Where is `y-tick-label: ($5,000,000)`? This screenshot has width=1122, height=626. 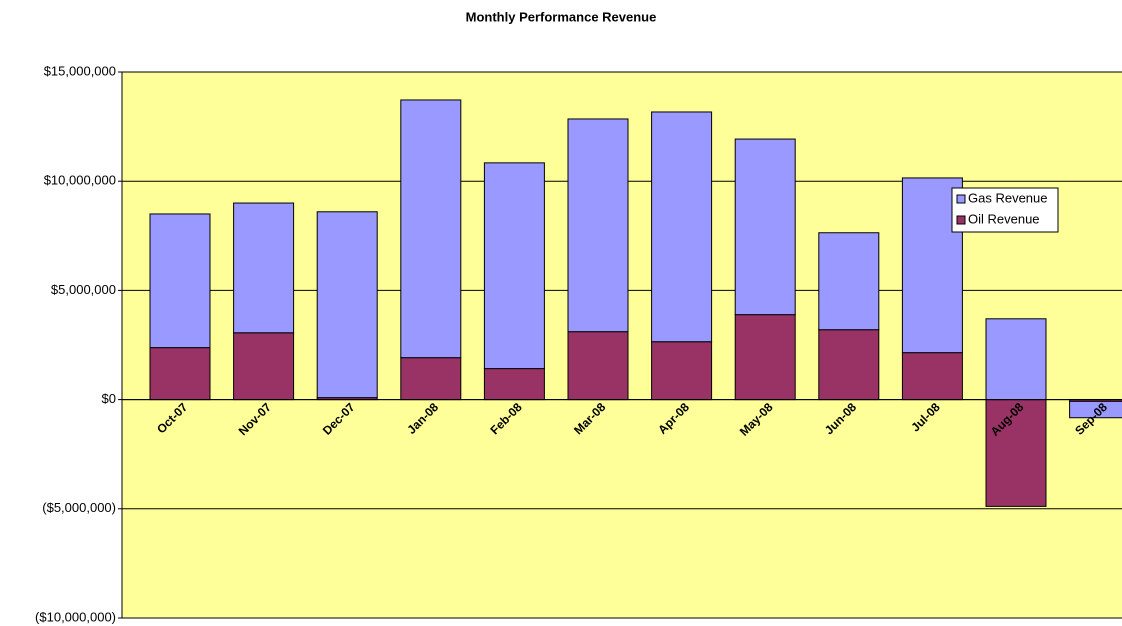
y-tick-label: ($5,000,000) is located at coordinates (79, 507).